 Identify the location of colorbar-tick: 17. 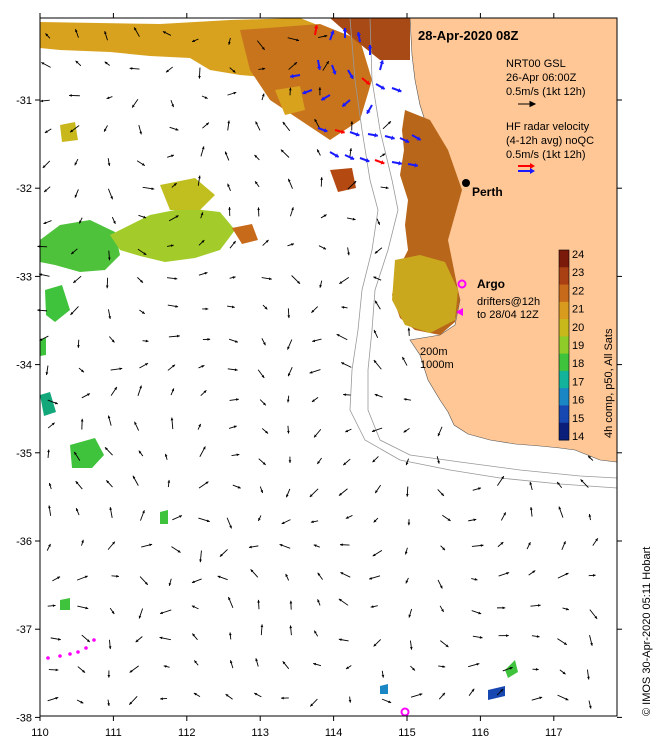
(578, 382).